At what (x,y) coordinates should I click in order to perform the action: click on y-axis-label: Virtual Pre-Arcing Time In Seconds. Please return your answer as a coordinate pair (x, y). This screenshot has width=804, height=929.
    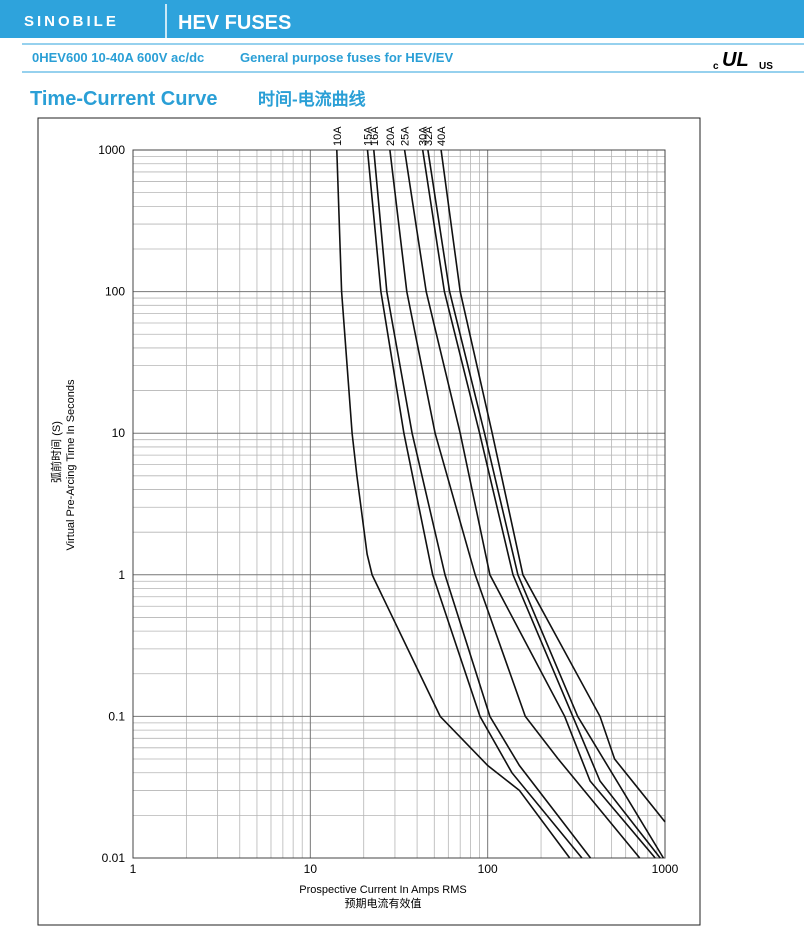
    Looking at the image, I should click on (71, 464).